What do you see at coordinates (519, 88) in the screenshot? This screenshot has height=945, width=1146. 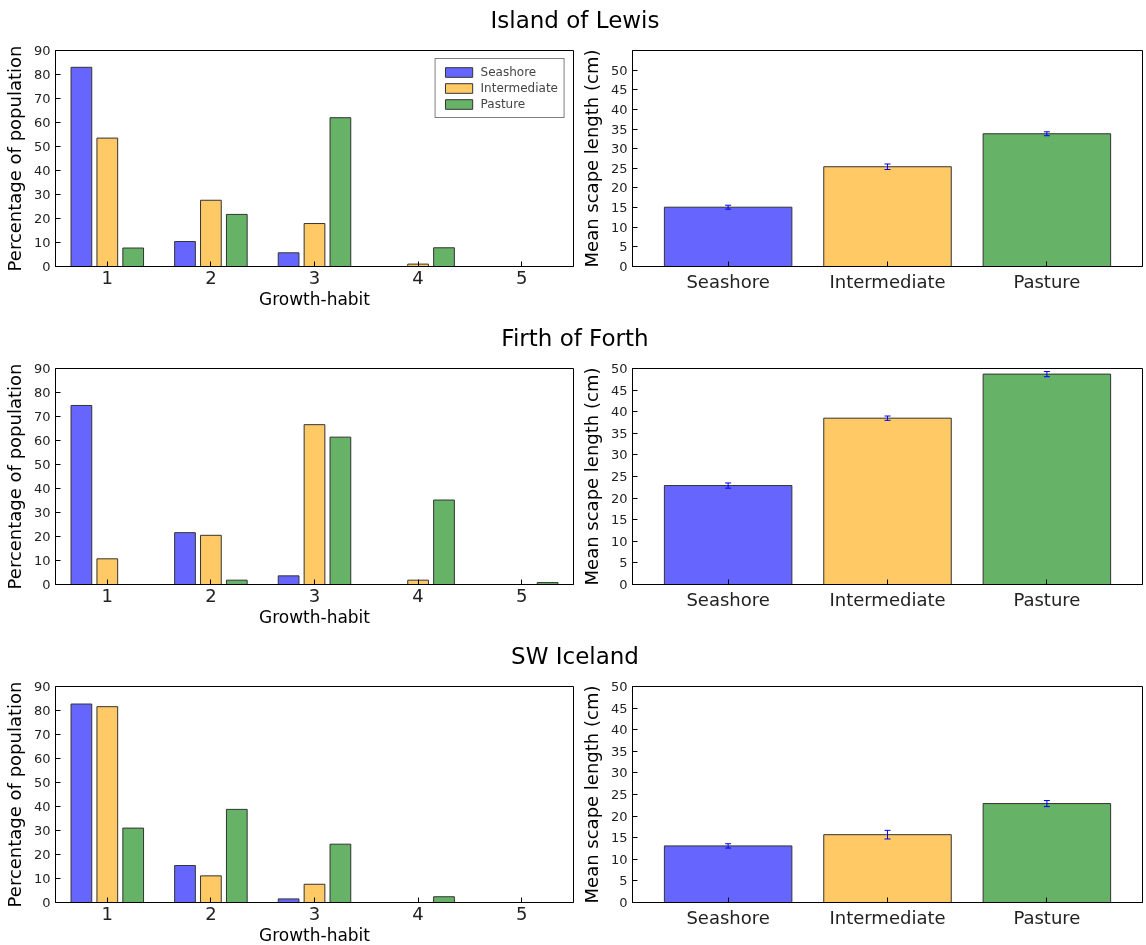 I see `legend-label: Intermediate` at bounding box center [519, 88].